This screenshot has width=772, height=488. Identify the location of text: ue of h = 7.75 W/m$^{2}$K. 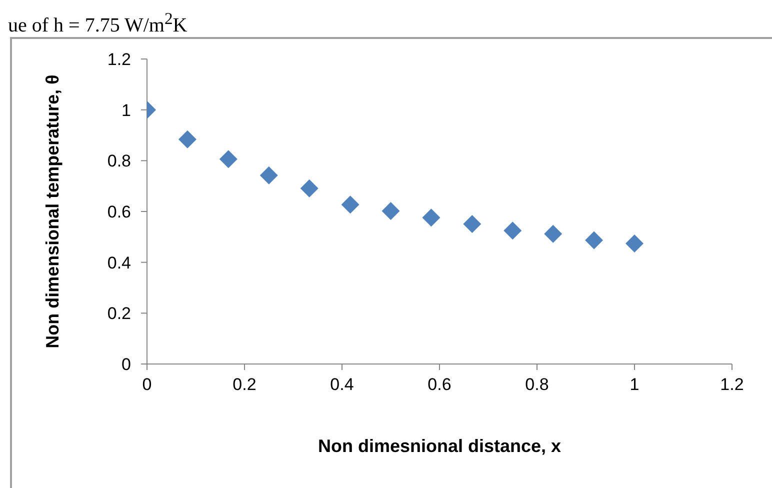
(98, 22).